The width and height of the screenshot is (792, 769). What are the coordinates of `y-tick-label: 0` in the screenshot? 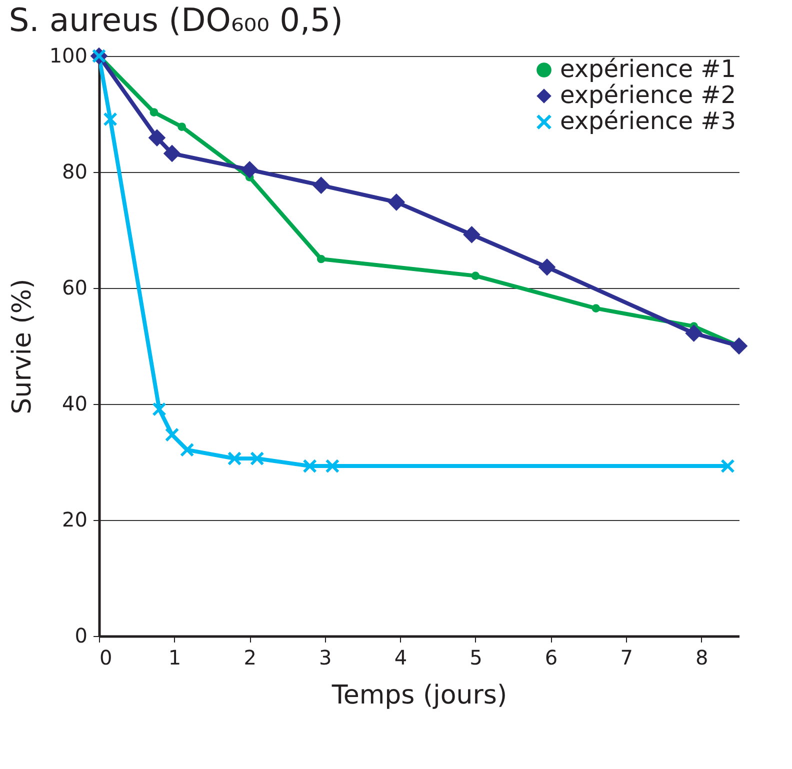 It's located at (81, 636).